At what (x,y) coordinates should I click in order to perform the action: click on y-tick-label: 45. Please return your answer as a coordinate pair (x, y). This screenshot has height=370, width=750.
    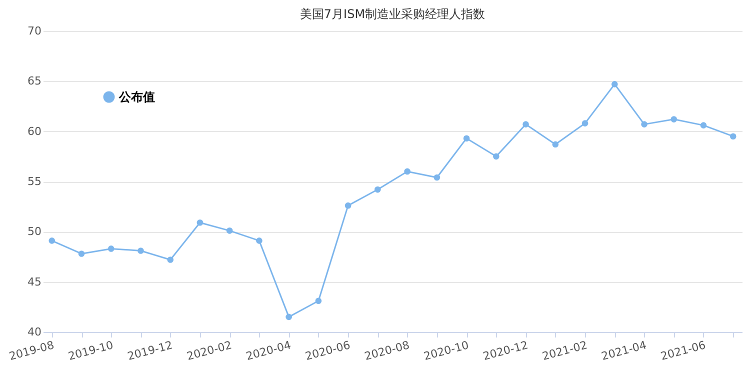
    Looking at the image, I should click on (35, 281).